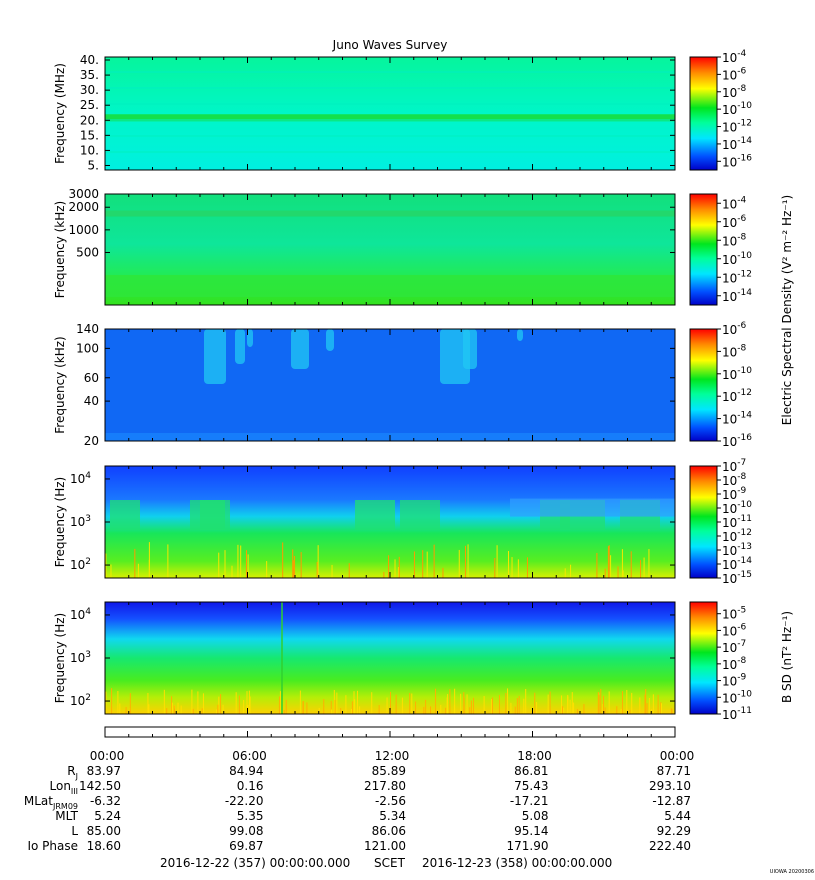 The image size is (815, 880). What do you see at coordinates (89, 90) in the screenshot?
I see `y-tick-label: 30.` at bounding box center [89, 90].